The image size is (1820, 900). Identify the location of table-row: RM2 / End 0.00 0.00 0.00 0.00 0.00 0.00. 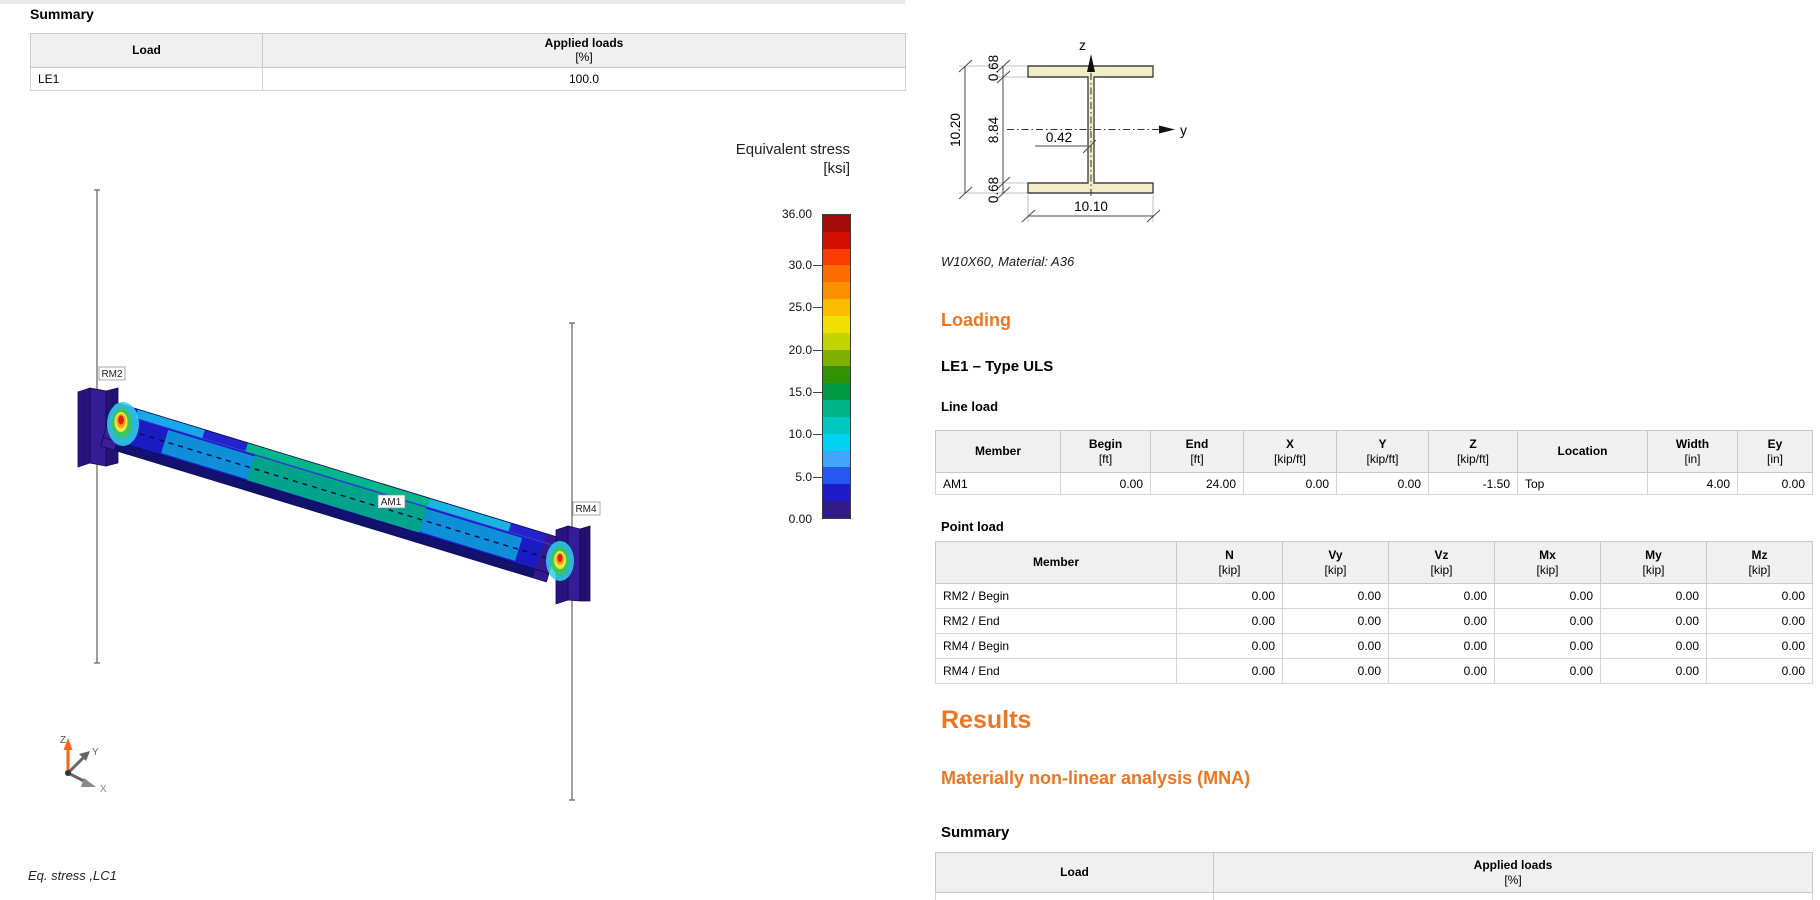
(1374, 621).